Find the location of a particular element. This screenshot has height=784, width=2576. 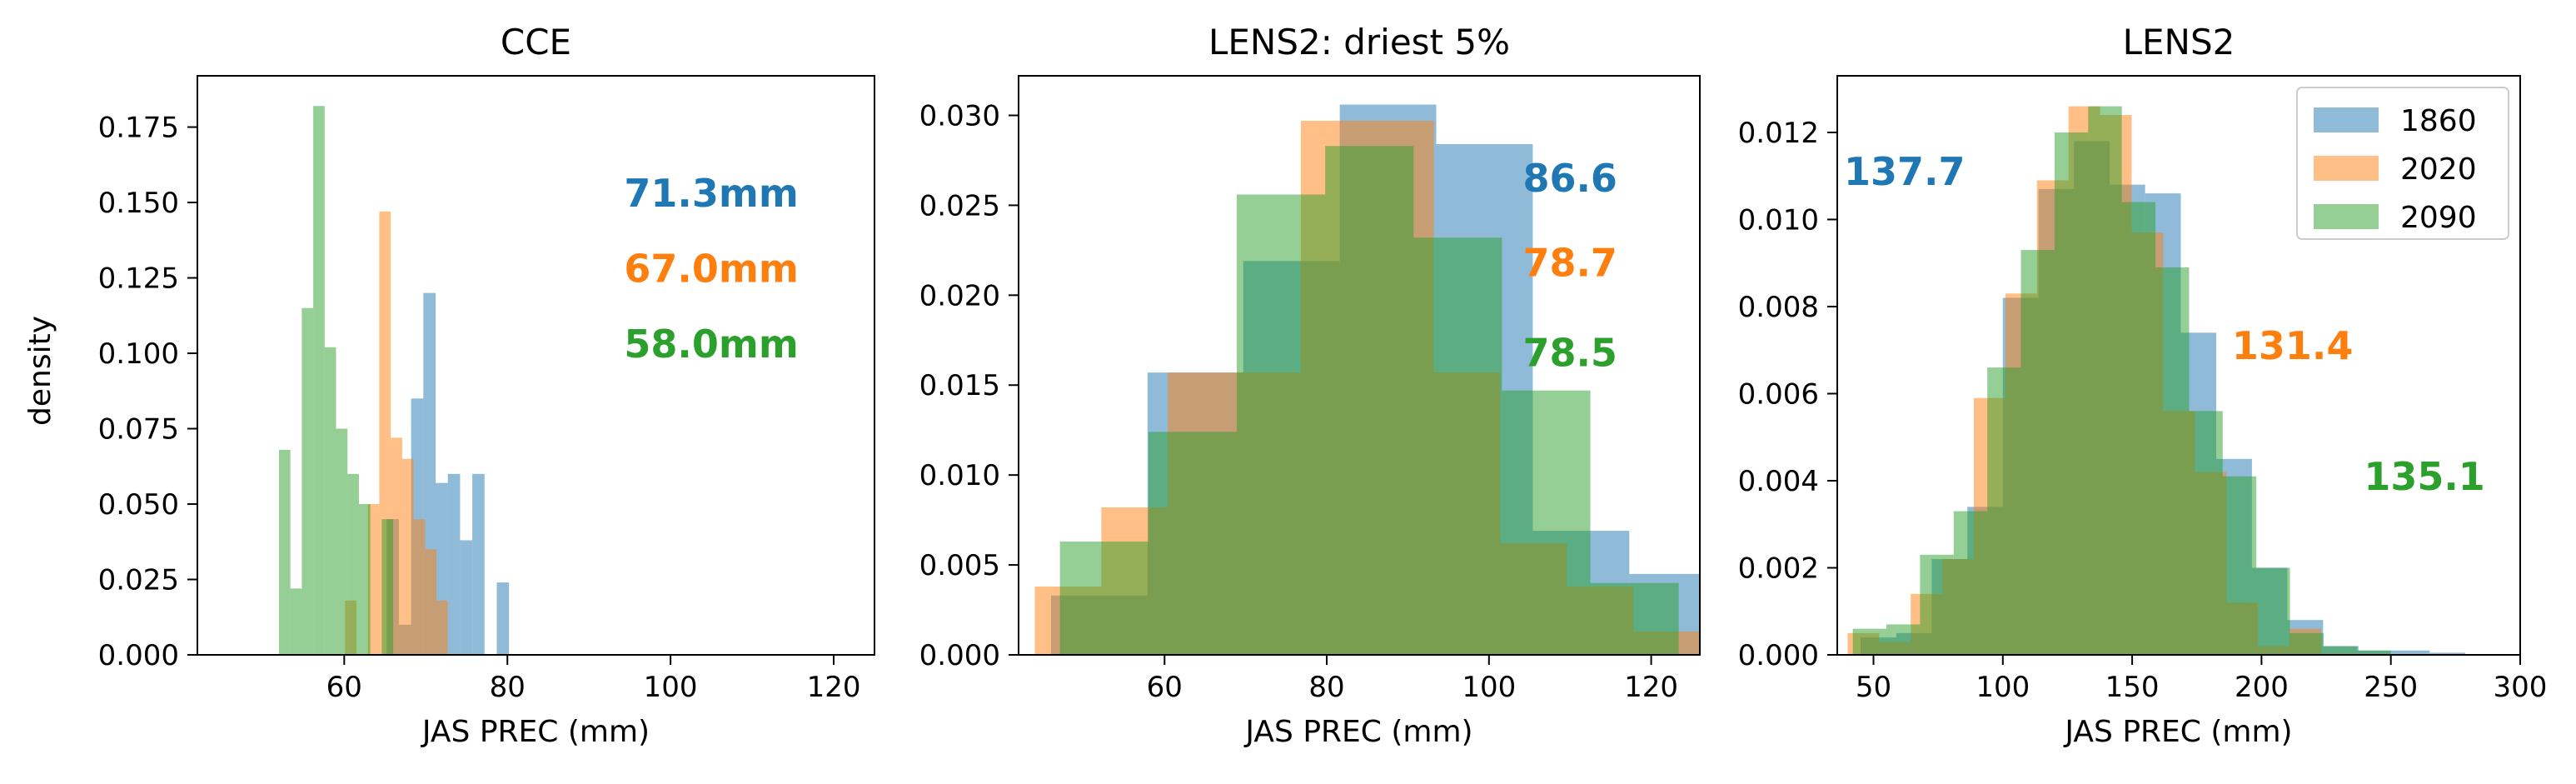

y-tick-label: 0.002 is located at coordinates (1778, 568).